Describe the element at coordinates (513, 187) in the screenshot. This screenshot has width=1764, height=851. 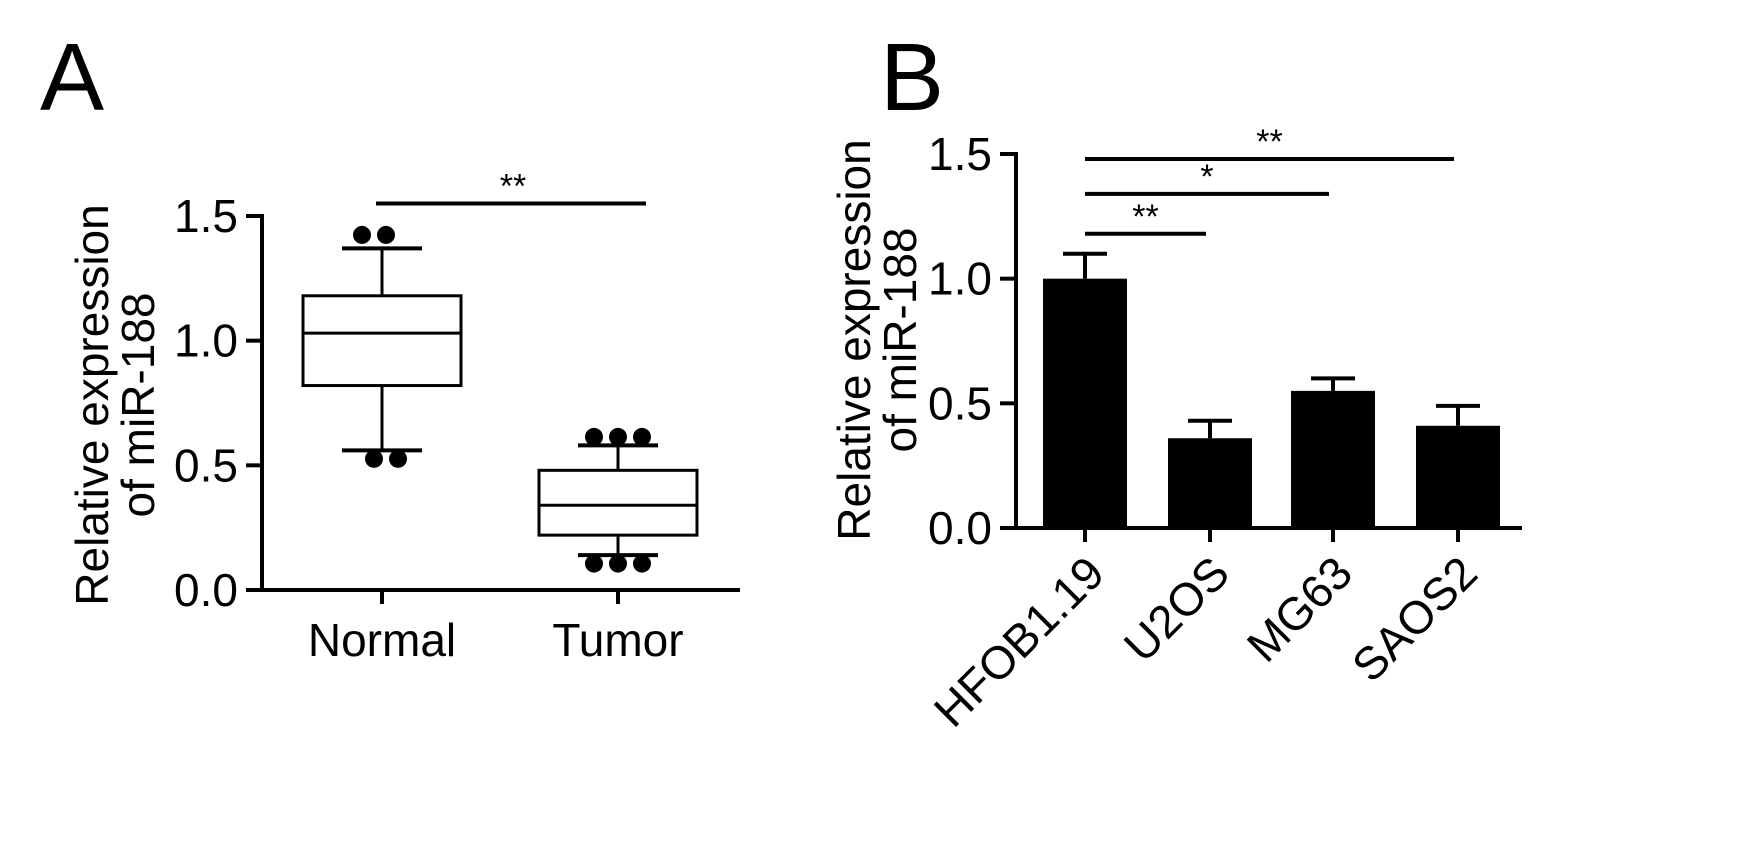
I see `chart-a-significance-label: **` at that location.